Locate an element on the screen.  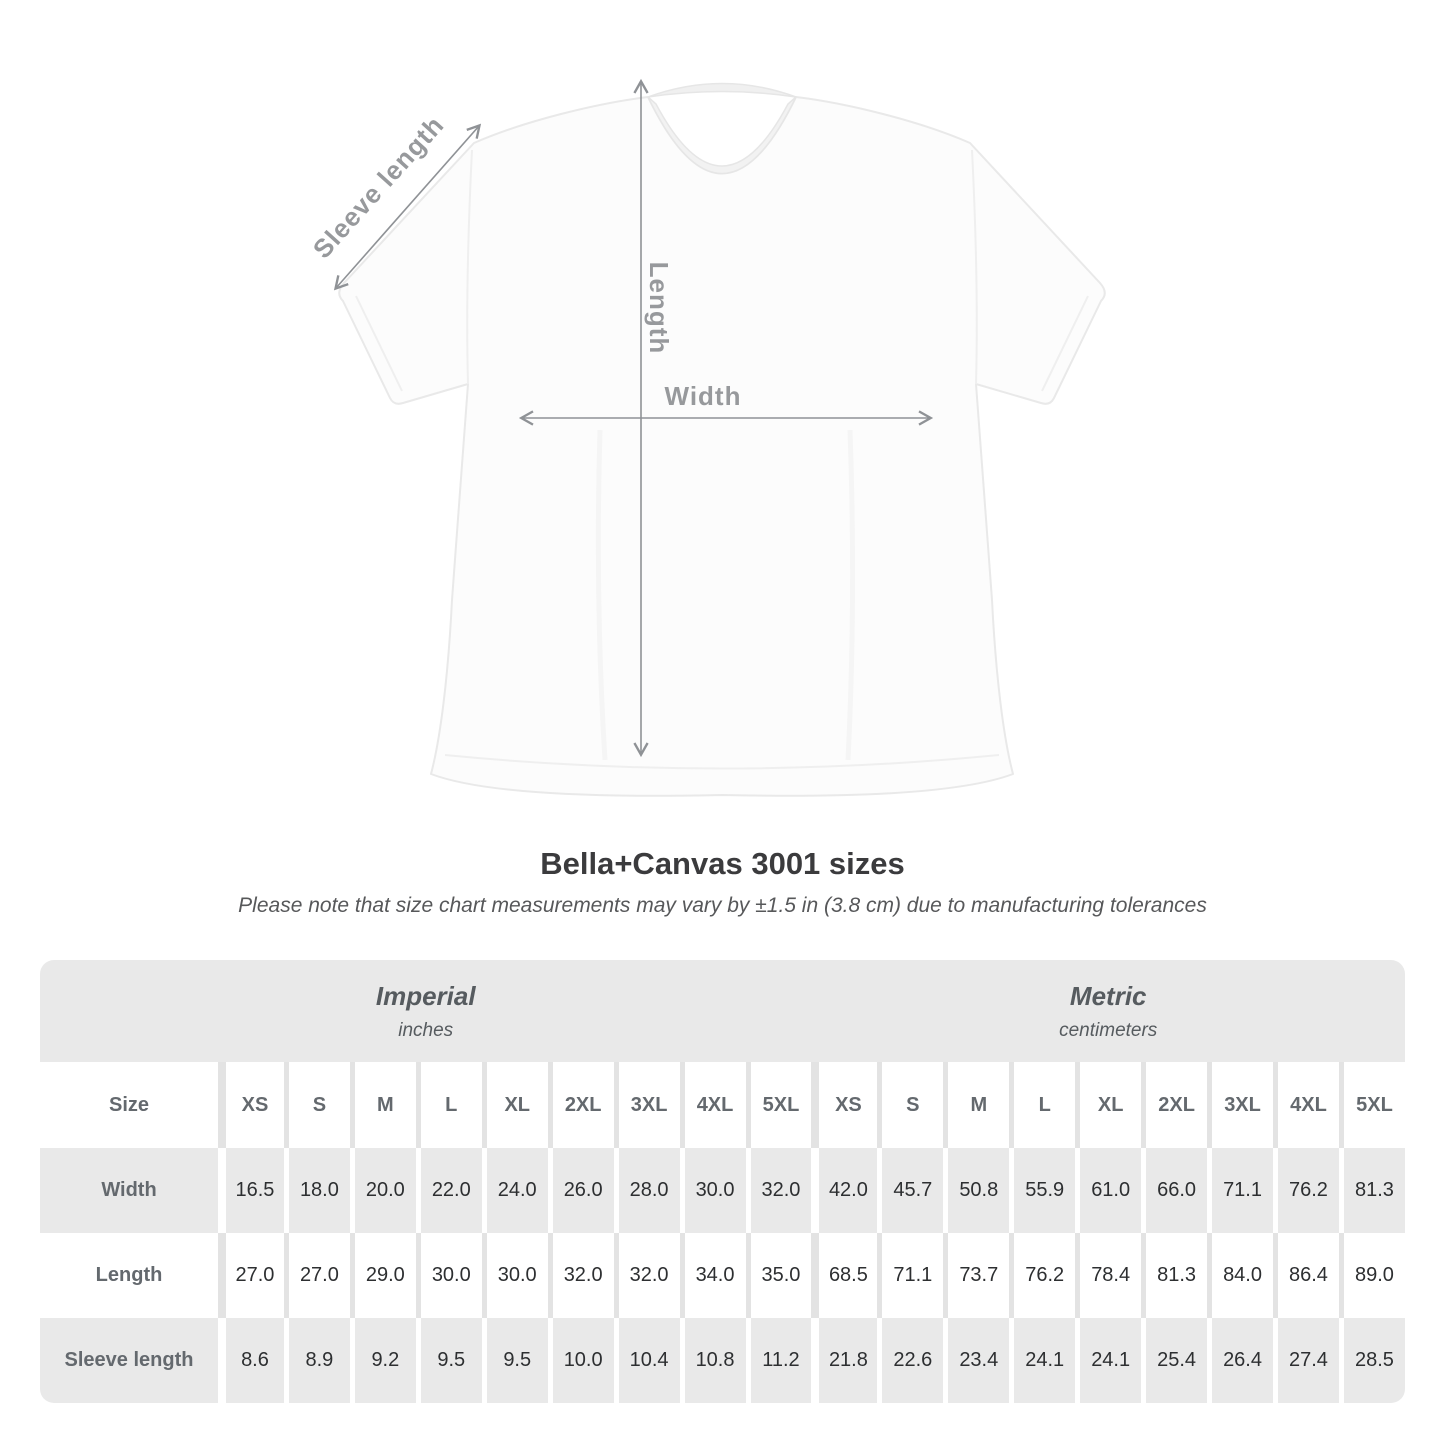
metric-section-unit: centimeters is located at coordinates (1108, 1030).